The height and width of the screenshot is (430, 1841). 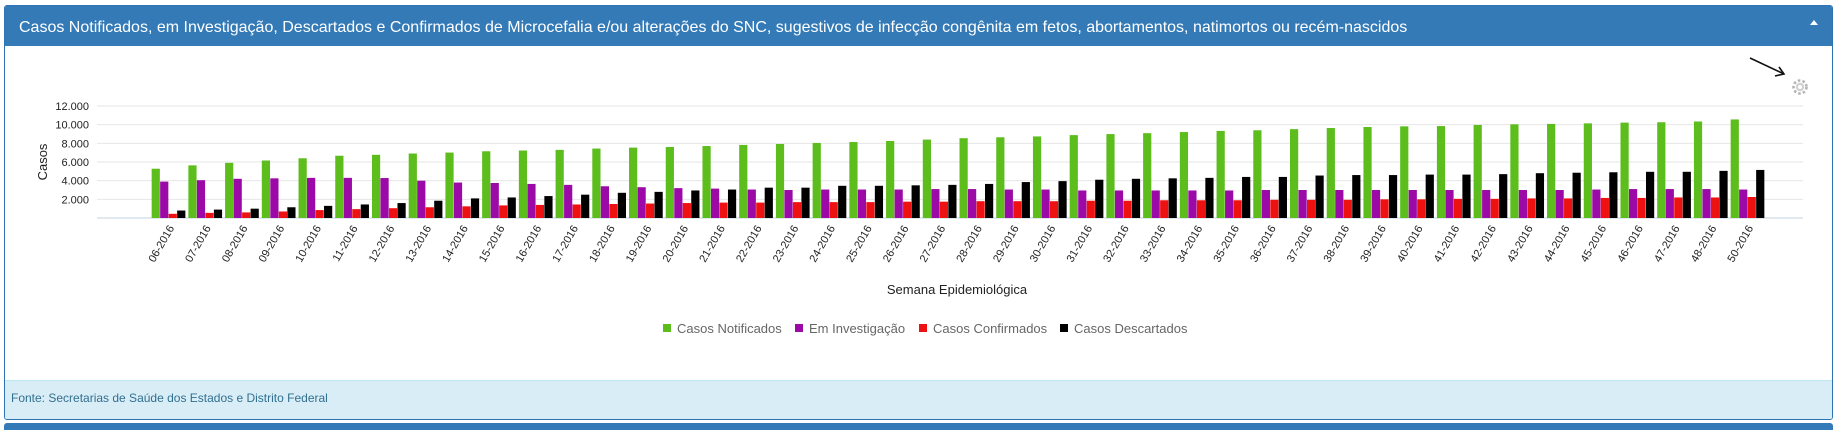 What do you see at coordinates (722, 328) in the screenshot?
I see `legend-item: Casos Notificados` at bounding box center [722, 328].